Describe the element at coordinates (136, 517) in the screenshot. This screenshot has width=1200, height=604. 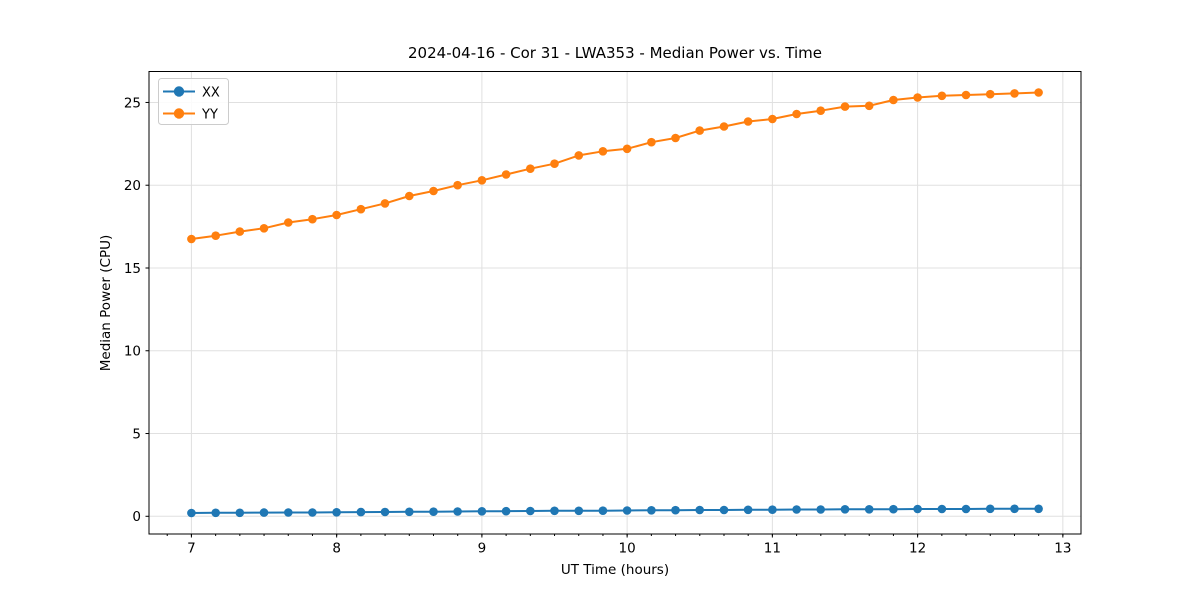
I see `y-tick-label-0: 0` at that location.